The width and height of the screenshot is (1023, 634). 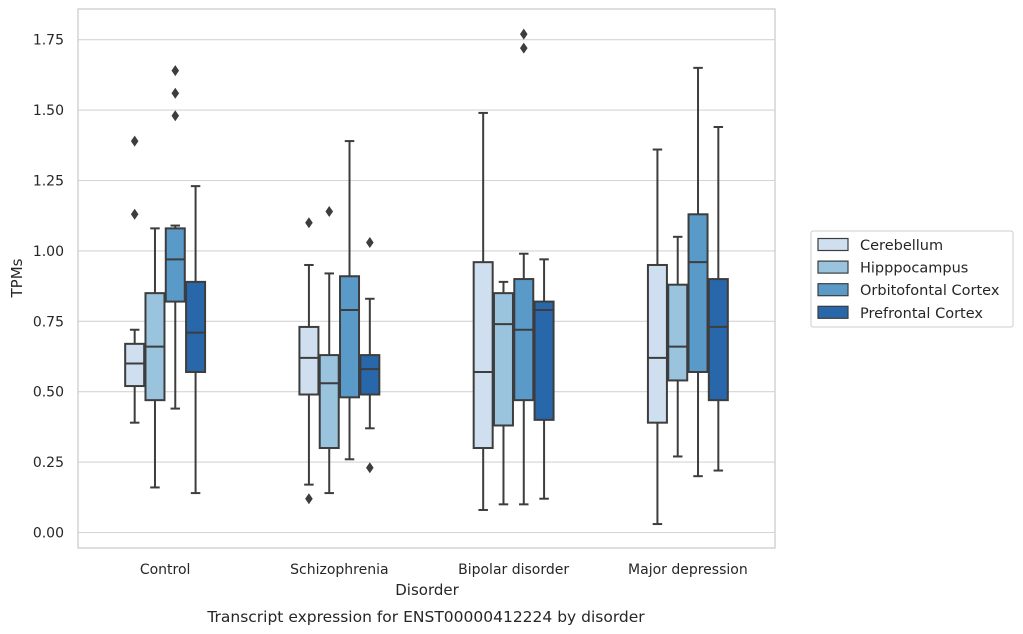 I want to click on legend-label: Orbitofontal Cortex, so click(x=930, y=291).